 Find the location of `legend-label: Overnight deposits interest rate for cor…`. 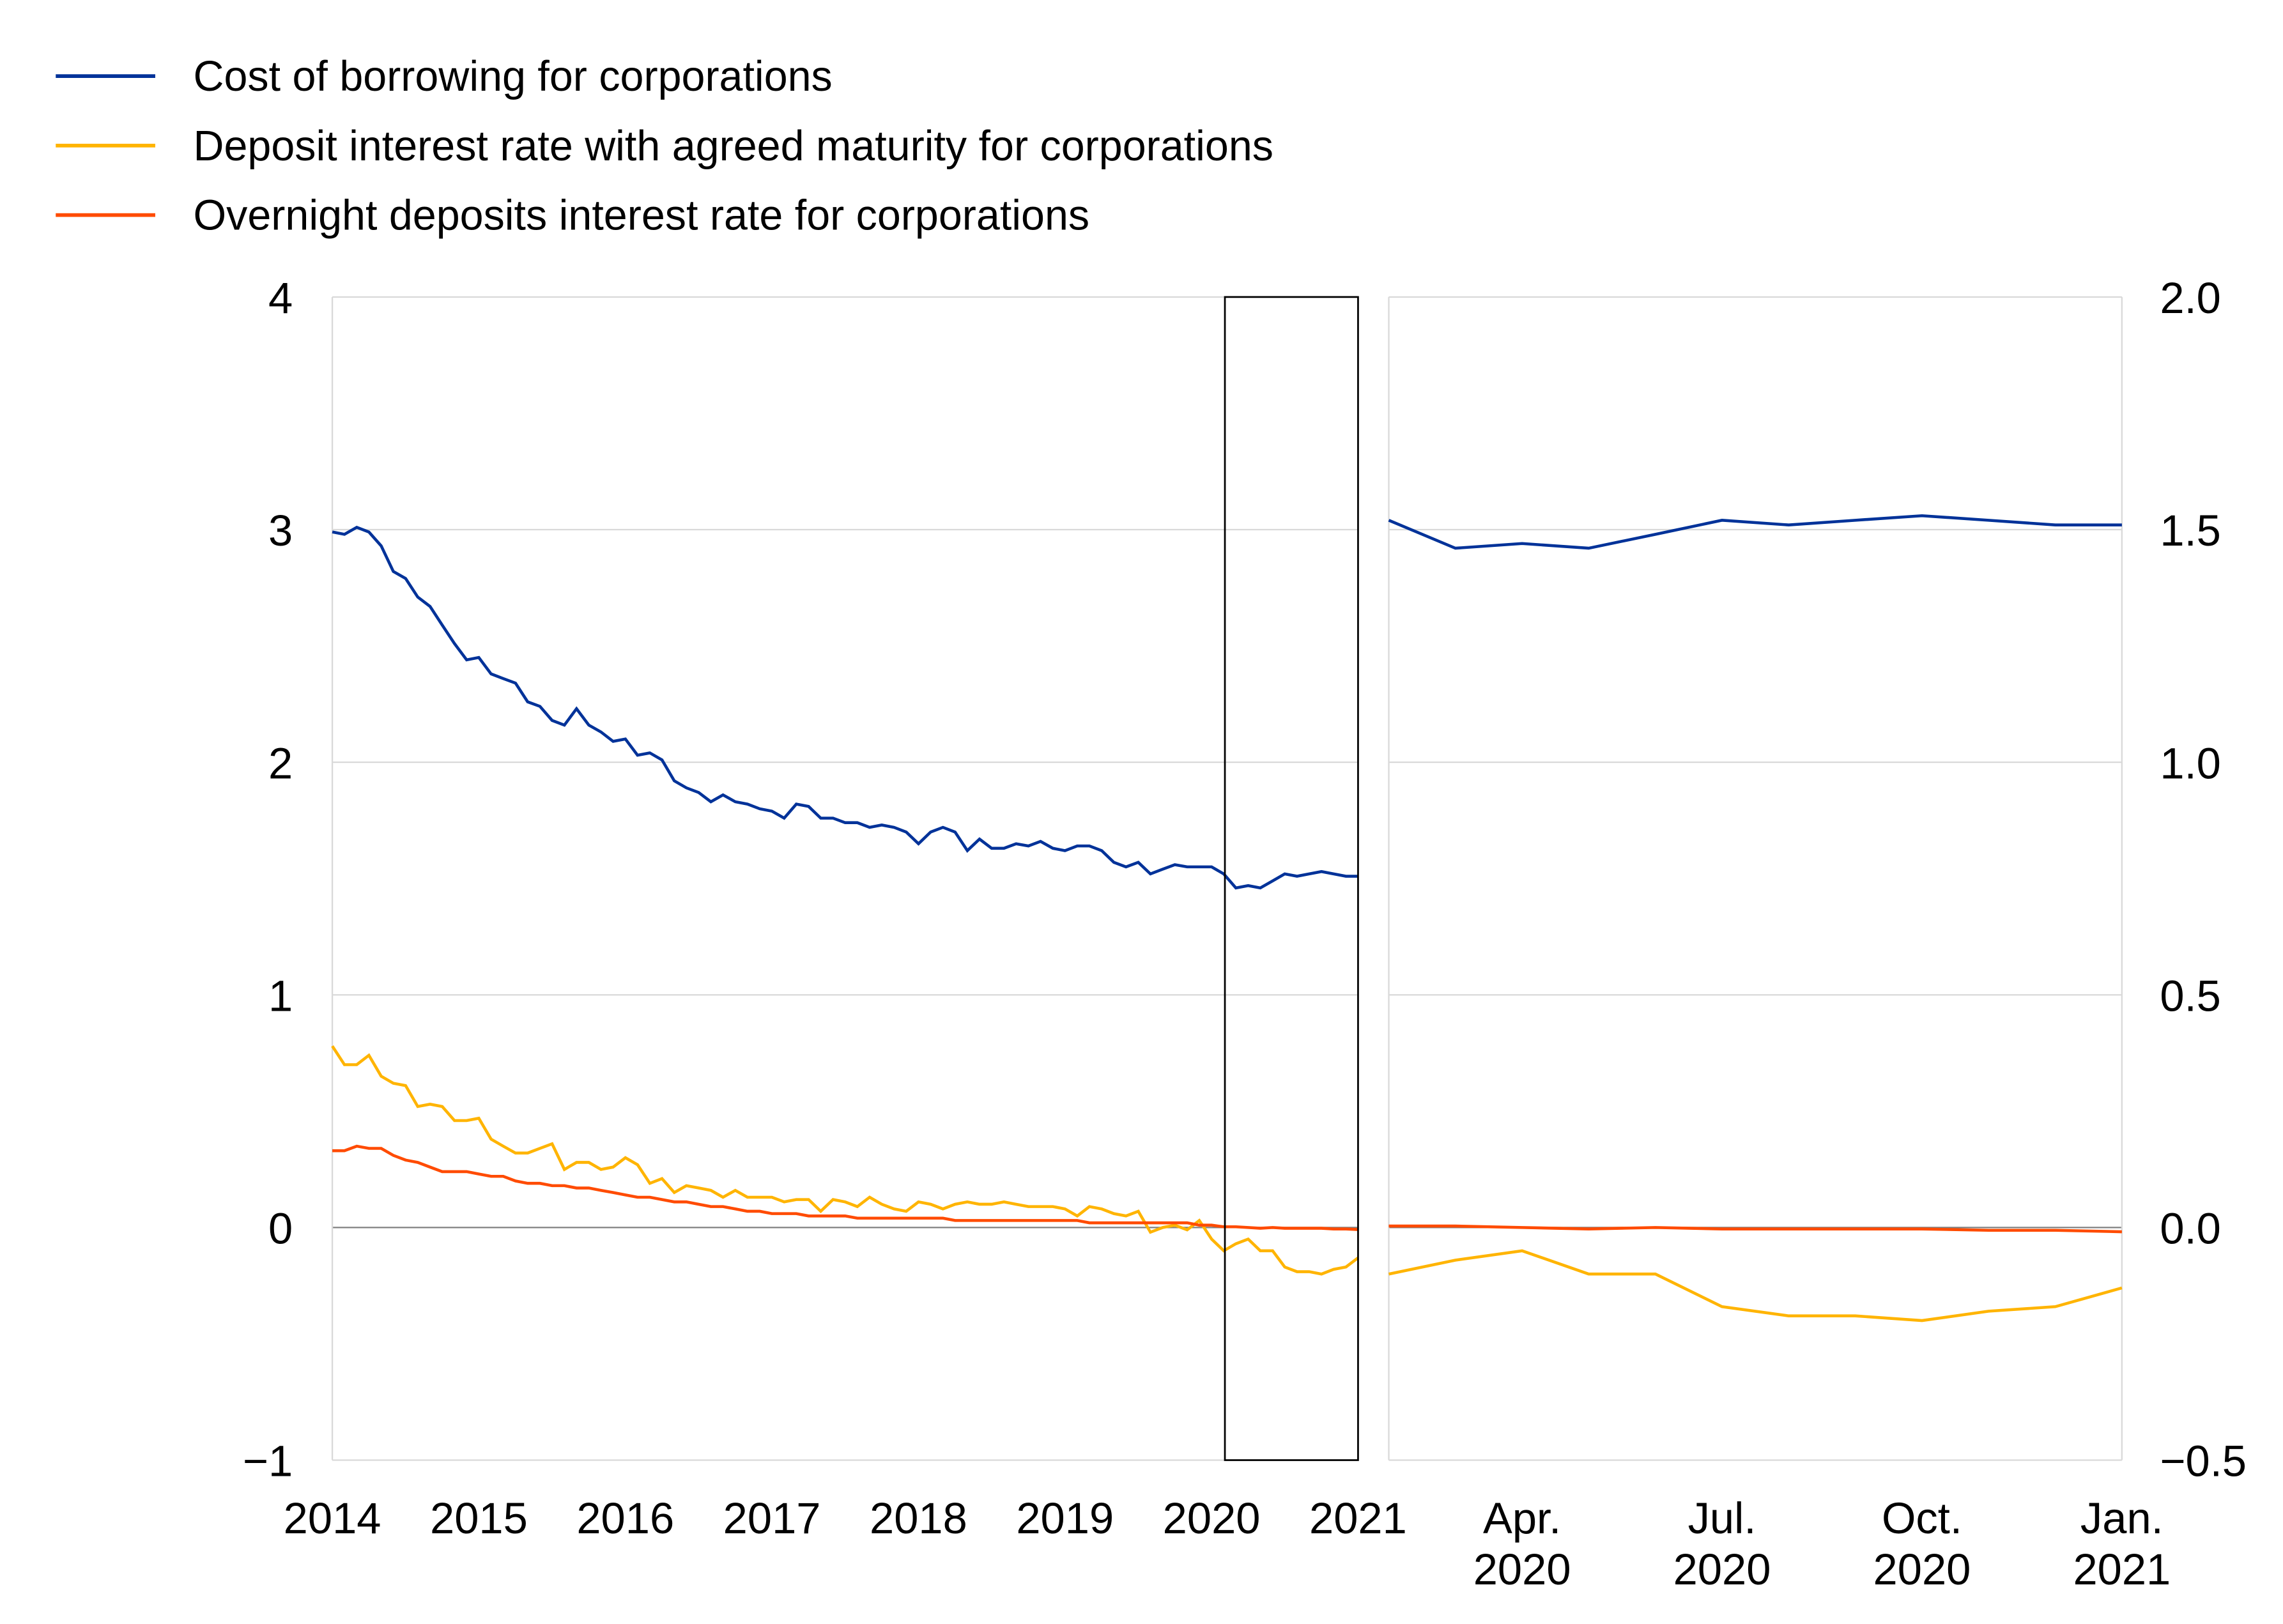

legend-label: Overnight deposits interest rate for cor… is located at coordinates (642, 216).